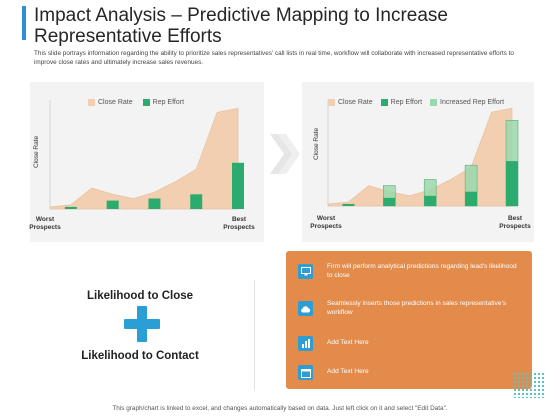 This screenshot has width=560, height=420. Describe the element at coordinates (254, 335) in the screenshot. I see `divider` at that location.